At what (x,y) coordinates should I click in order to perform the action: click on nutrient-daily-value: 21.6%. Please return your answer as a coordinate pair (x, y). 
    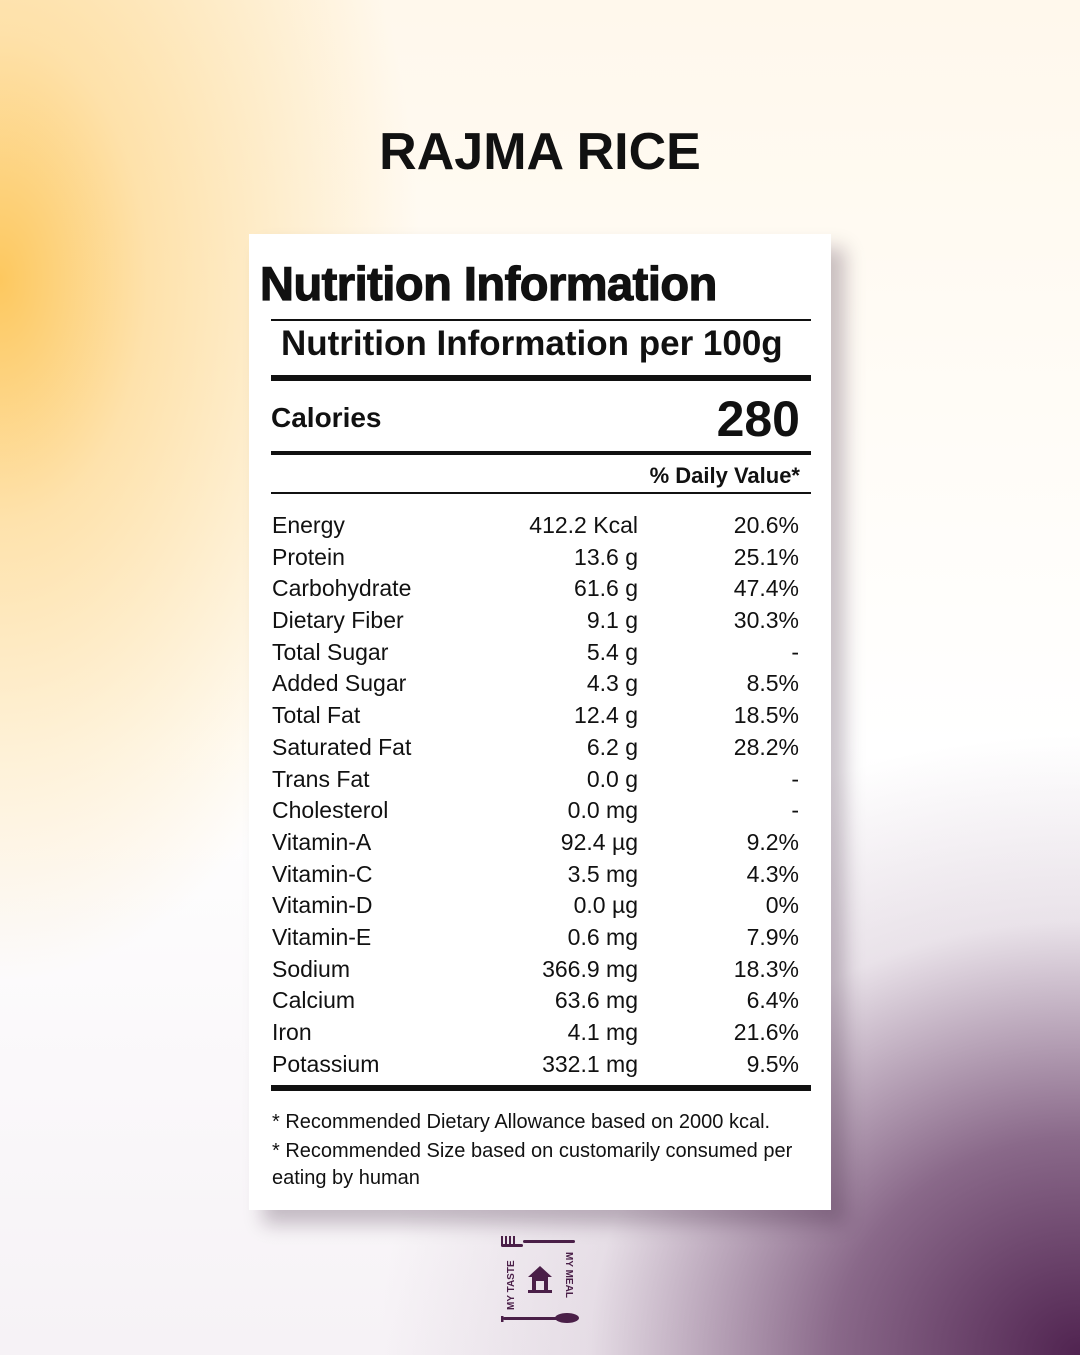
    Looking at the image, I should click on (766, 1032).